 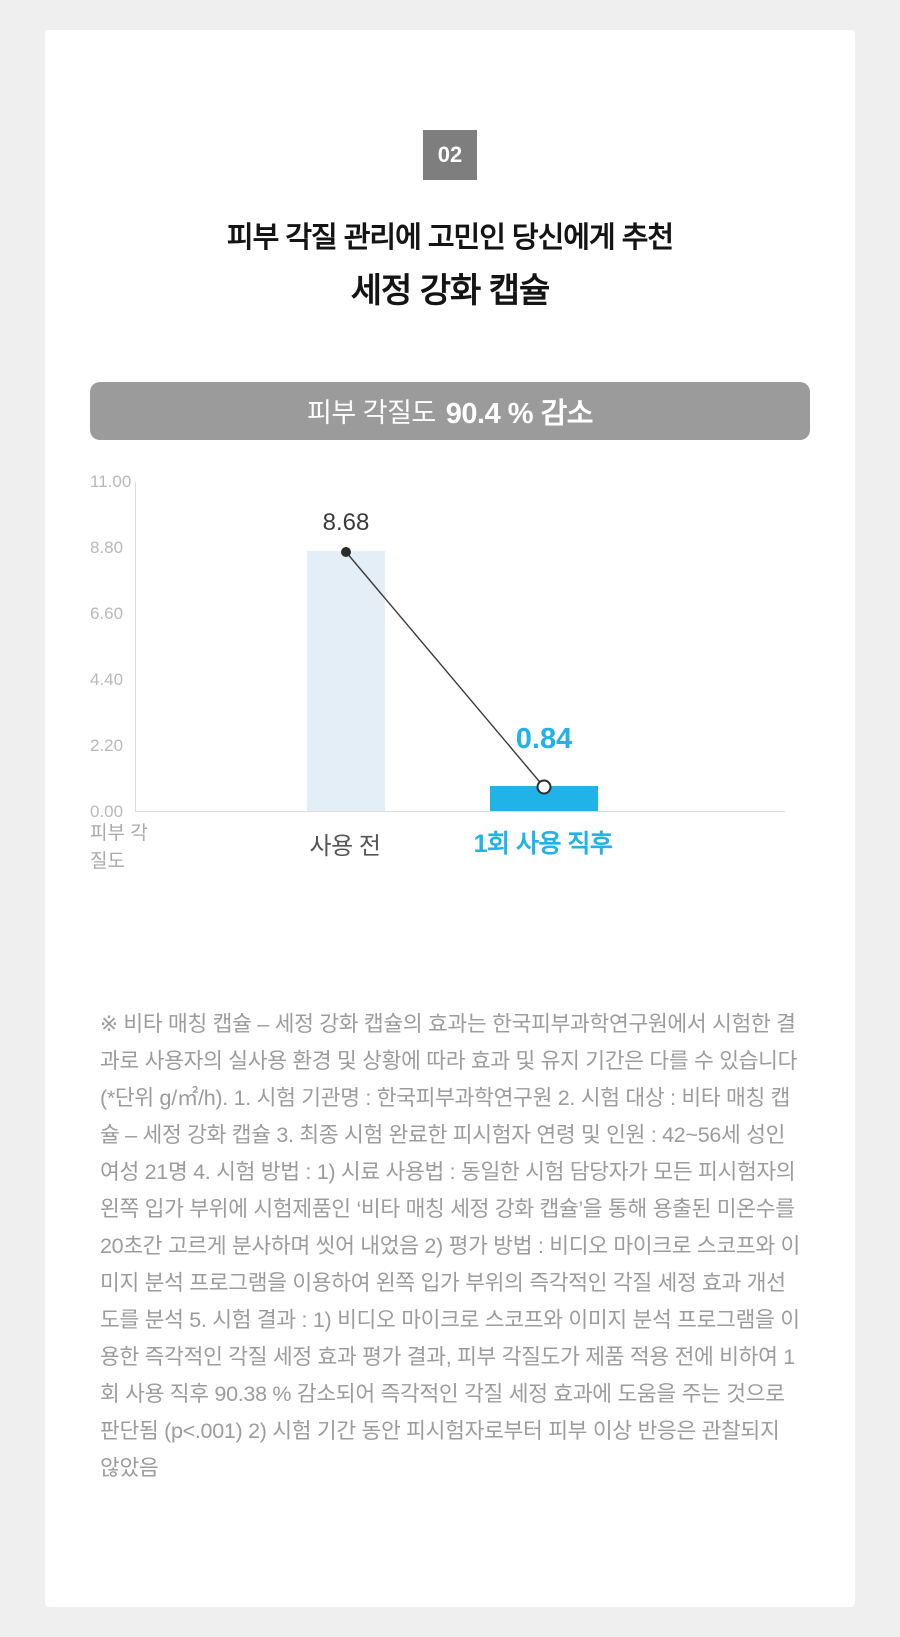 I want to click on value-label-before: 8.68, so click(x=346, y=522).